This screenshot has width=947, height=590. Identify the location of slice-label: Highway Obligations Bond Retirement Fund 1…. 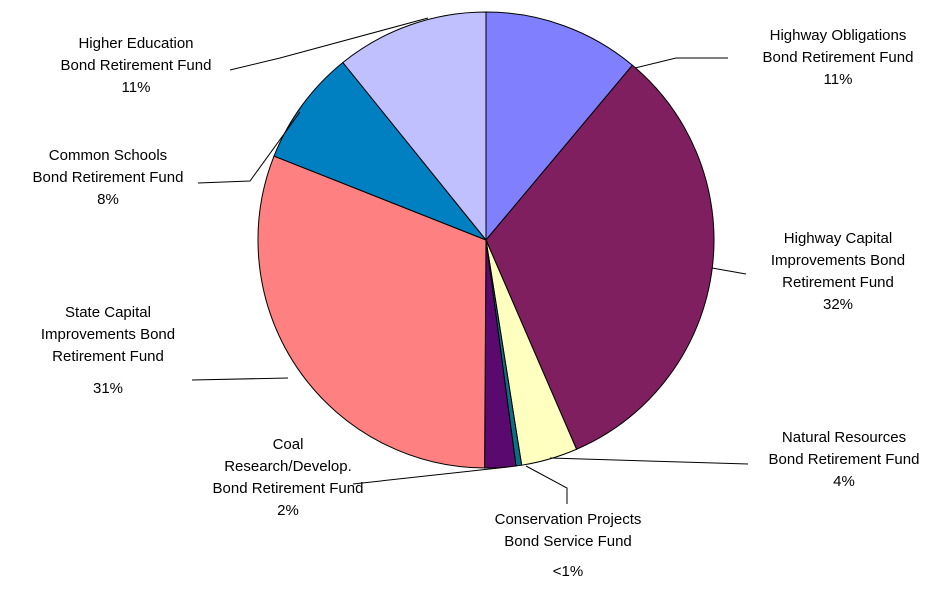
(838, 57).